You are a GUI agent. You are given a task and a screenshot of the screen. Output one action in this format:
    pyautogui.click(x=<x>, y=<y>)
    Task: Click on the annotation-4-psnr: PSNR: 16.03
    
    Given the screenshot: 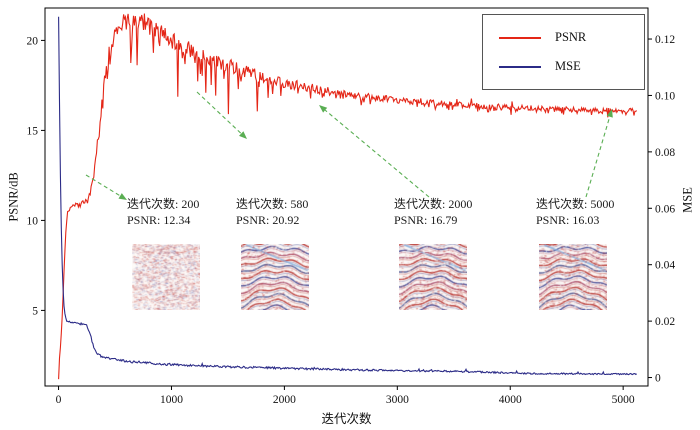 What is the action you would take?
    pyautogui.click(x=568, y=220)
    